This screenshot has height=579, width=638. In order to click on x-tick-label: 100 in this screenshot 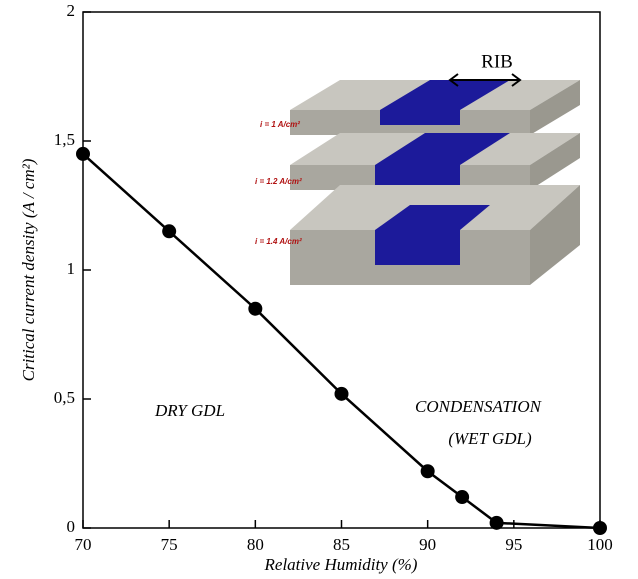, I will do `click(600, 544)`.